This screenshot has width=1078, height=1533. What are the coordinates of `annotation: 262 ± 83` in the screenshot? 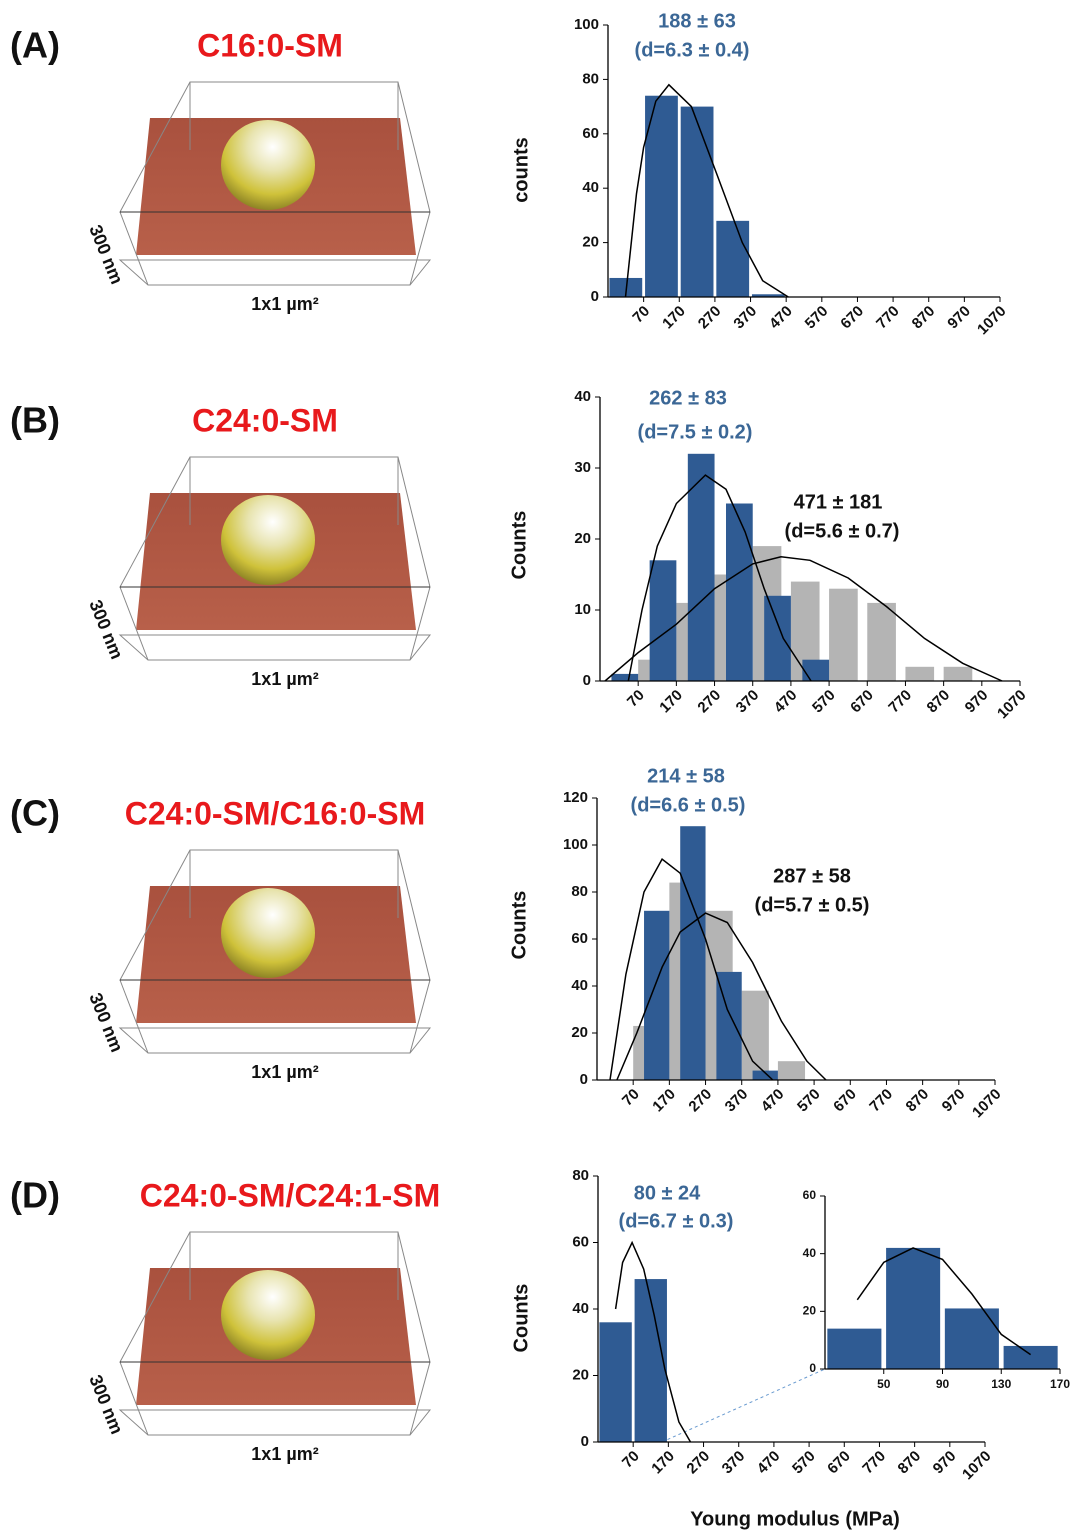 It's located at (688, 398).